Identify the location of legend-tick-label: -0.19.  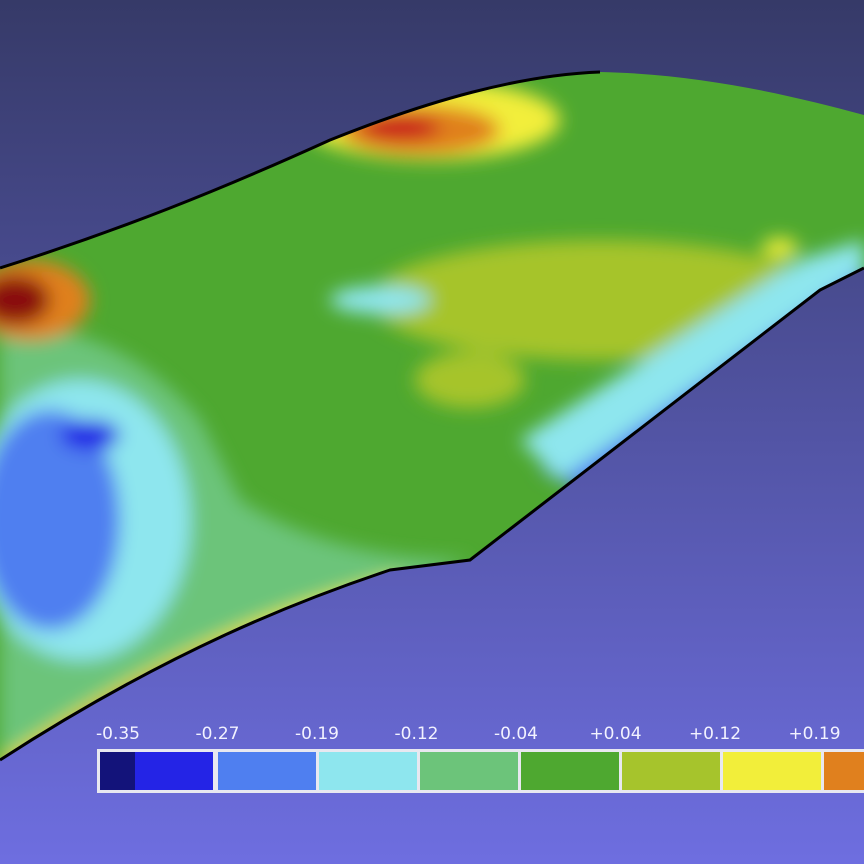
(317, 734).